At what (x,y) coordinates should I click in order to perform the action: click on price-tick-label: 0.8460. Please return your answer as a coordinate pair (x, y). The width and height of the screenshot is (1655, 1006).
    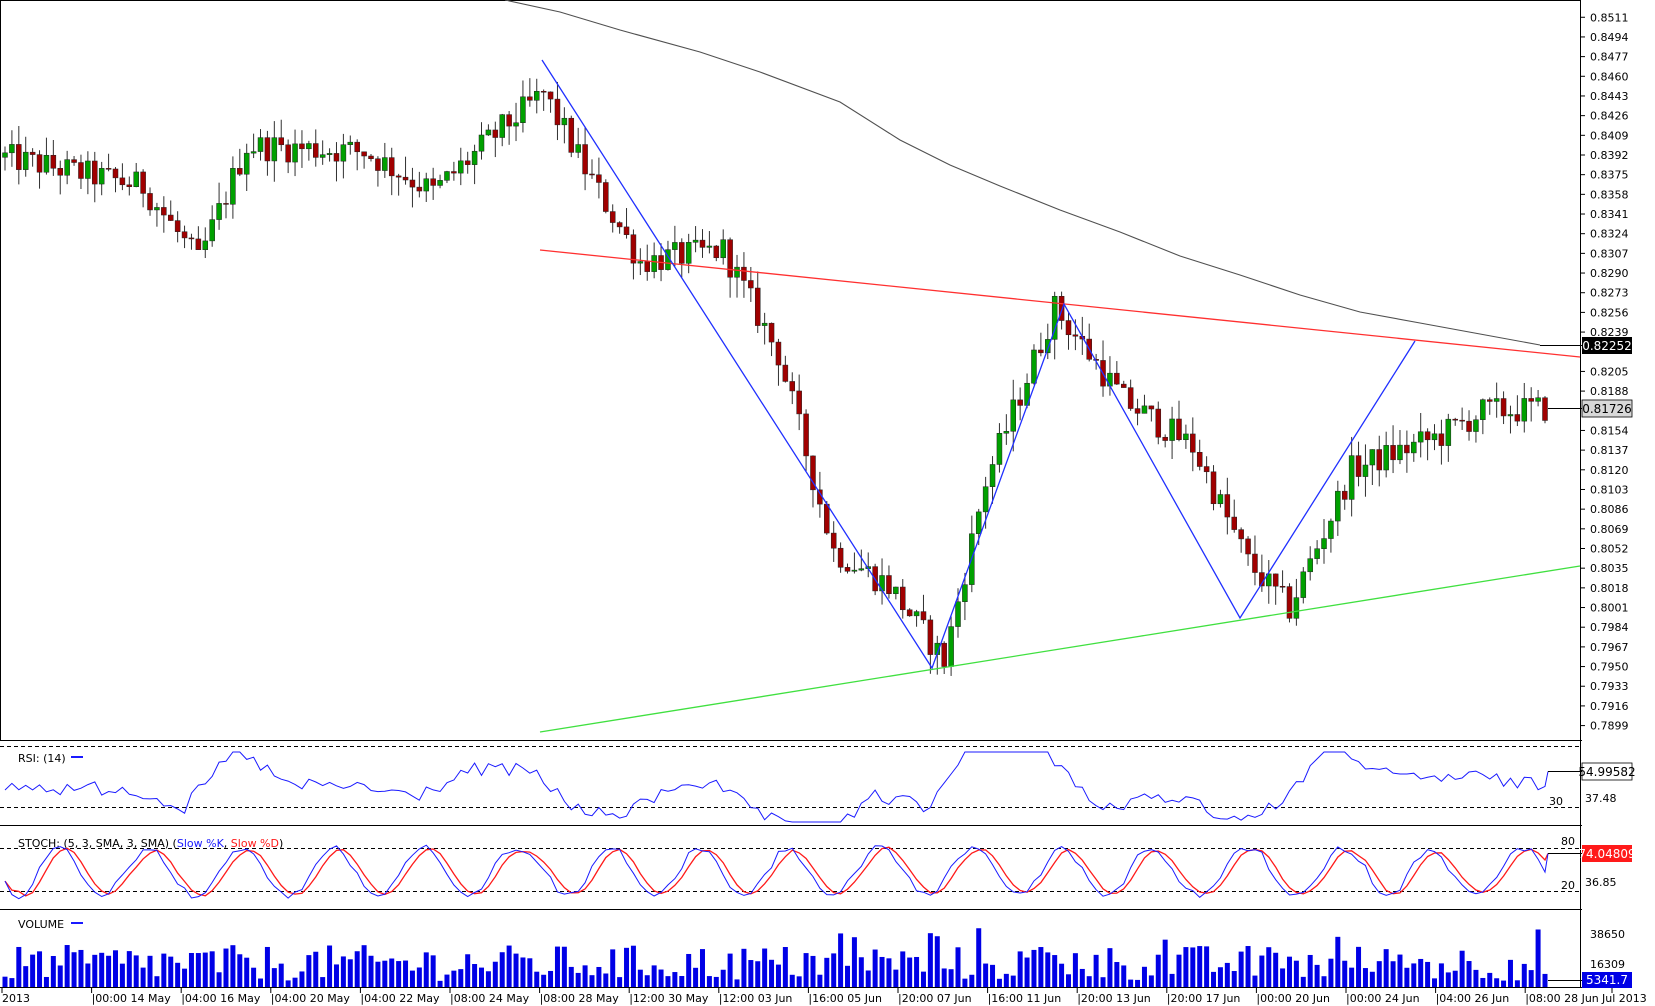
    Looking at the image, I should click on (1609, 76).